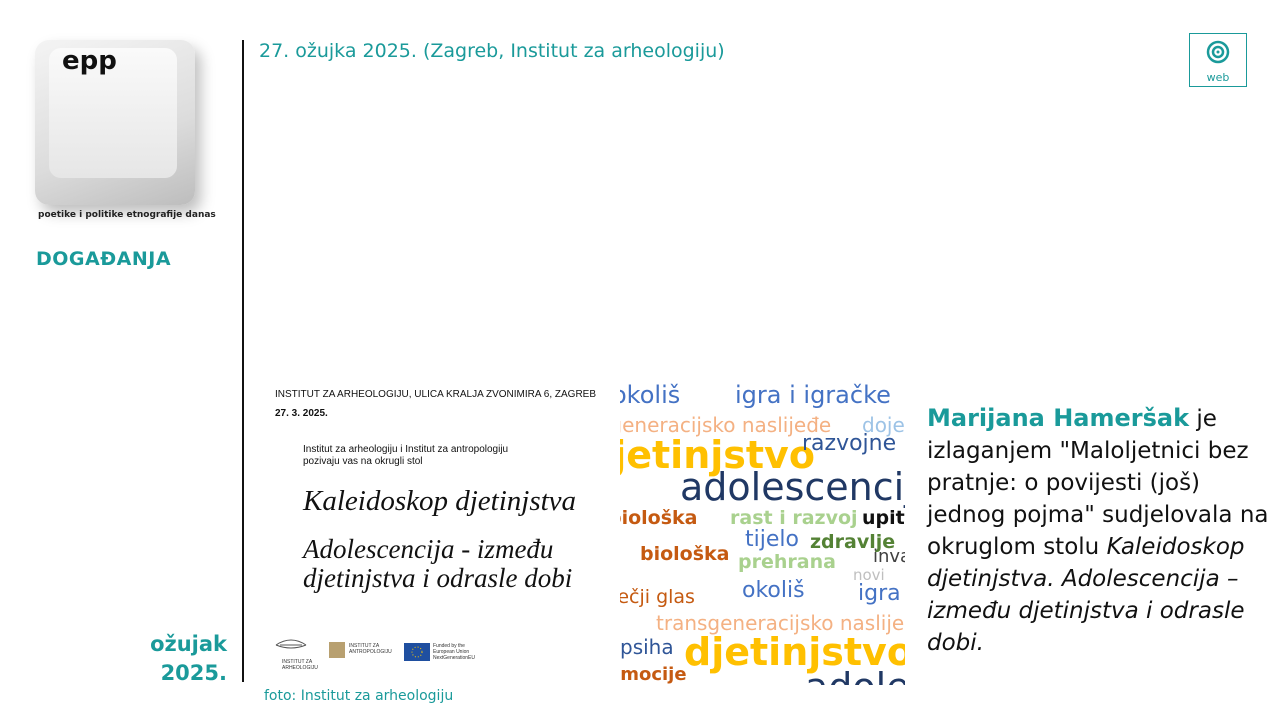  I want to click on web-icon, so click(1218, 52).